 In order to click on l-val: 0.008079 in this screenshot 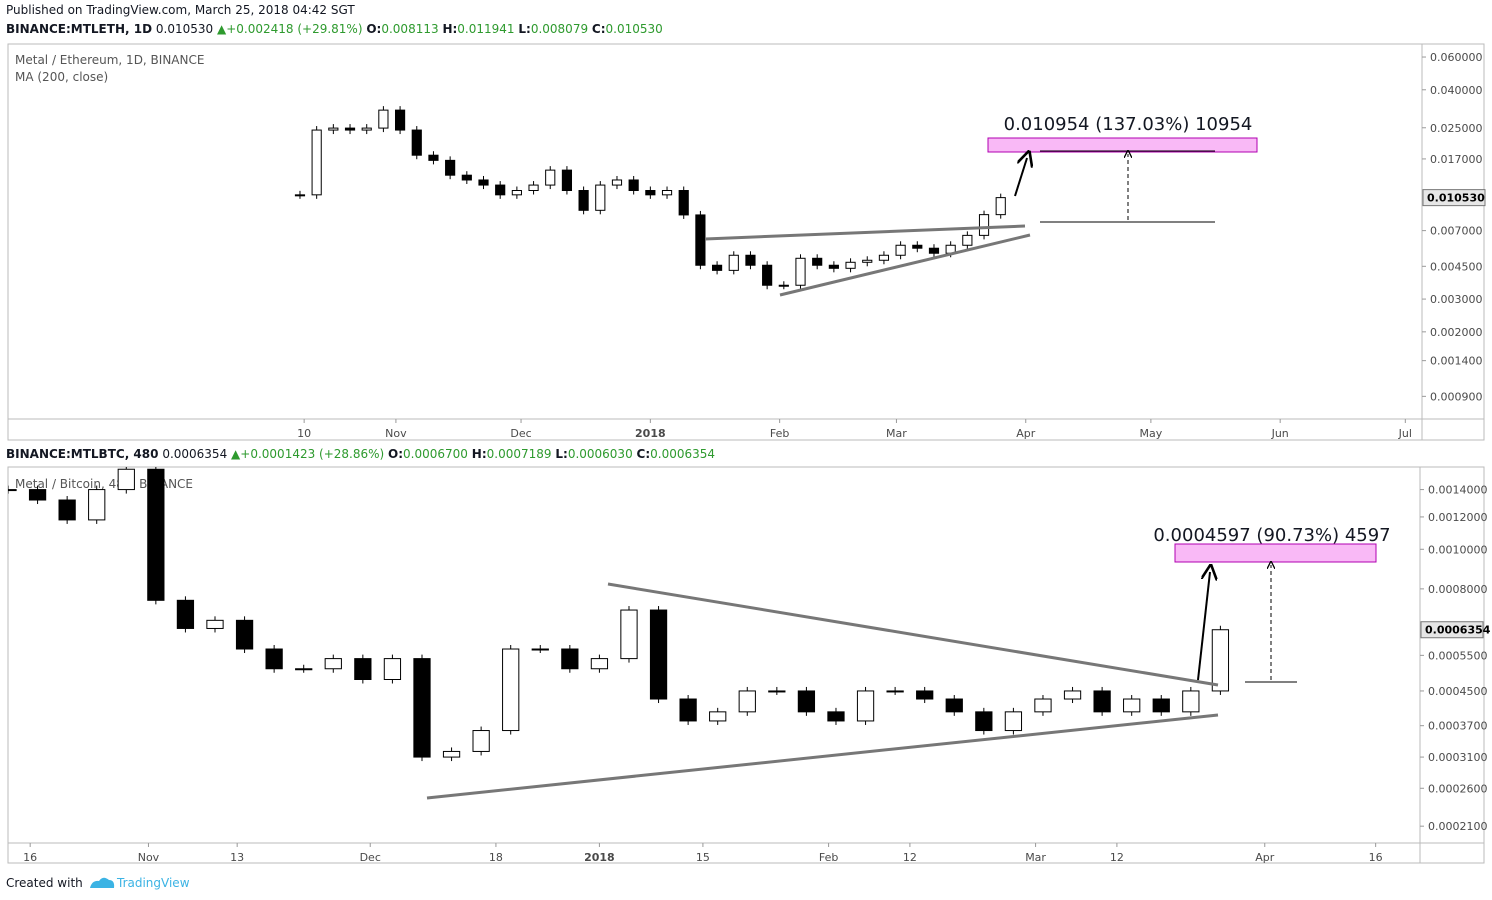, I will do `click(559, 29)`.